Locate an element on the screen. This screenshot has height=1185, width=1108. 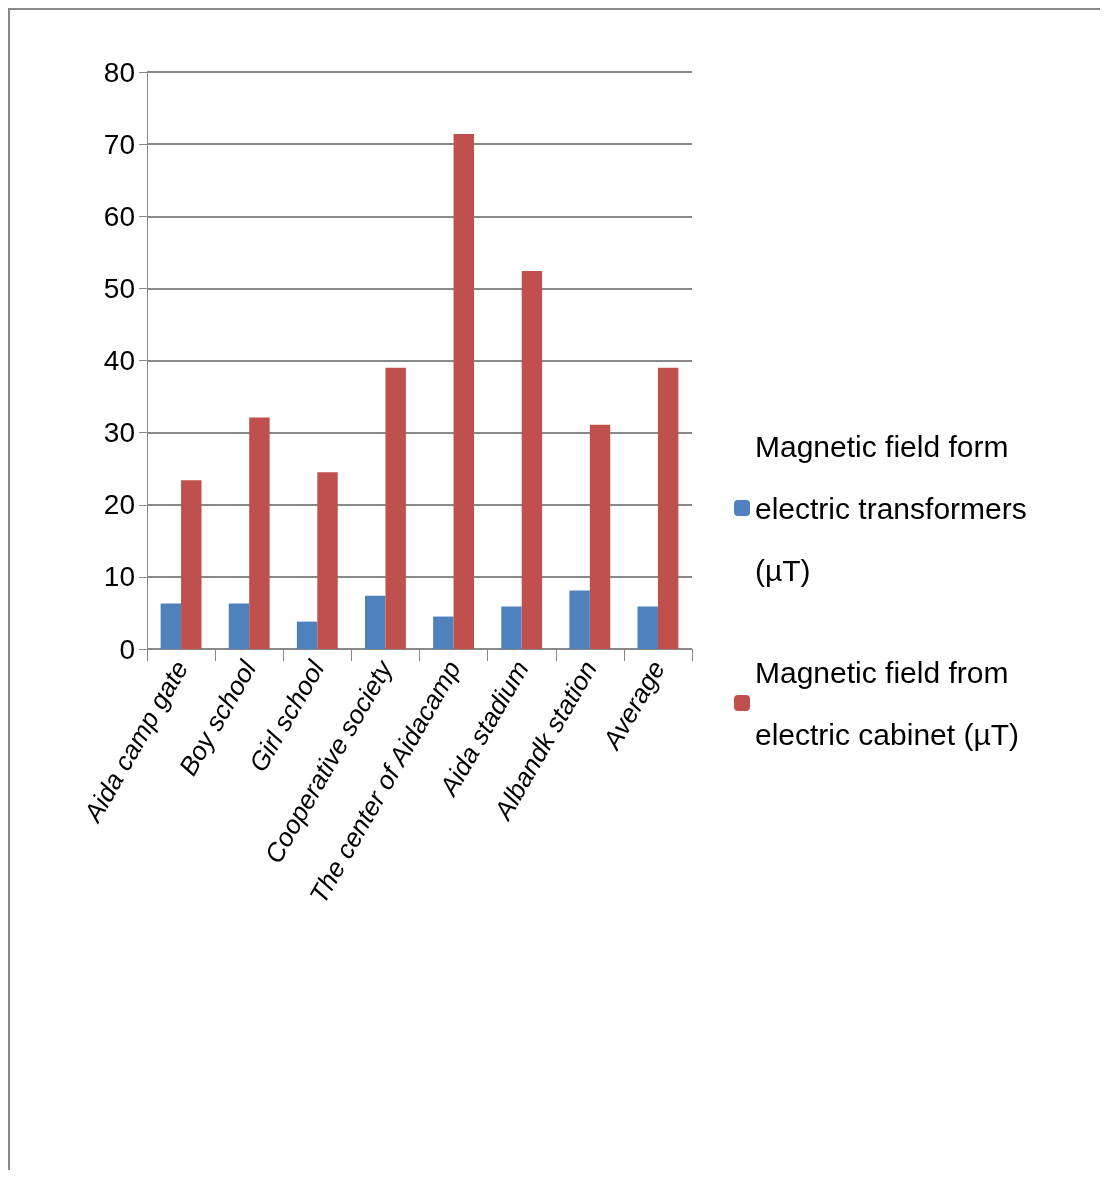
y-tick-label: 80 is located at coordinates (119, 72).